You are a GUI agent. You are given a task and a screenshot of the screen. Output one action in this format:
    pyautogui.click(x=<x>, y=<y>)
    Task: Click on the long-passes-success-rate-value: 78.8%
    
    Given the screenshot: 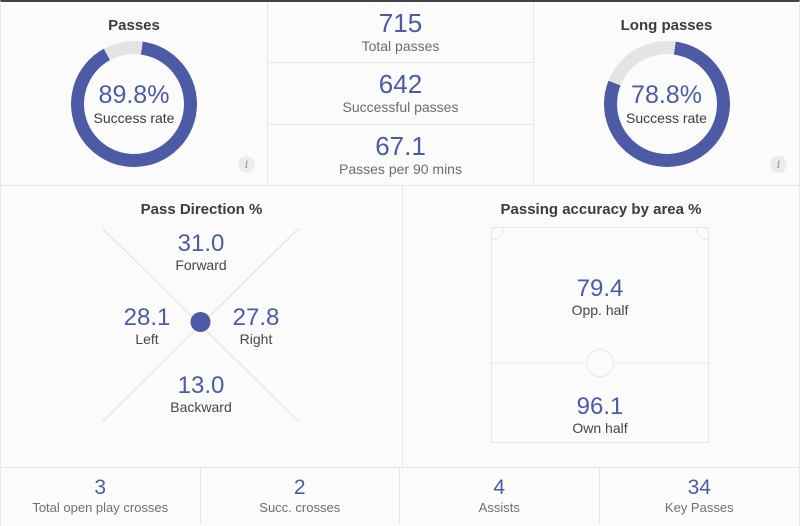 What is the action you would take?
    pyautogui.click(x=666, y=95)
    